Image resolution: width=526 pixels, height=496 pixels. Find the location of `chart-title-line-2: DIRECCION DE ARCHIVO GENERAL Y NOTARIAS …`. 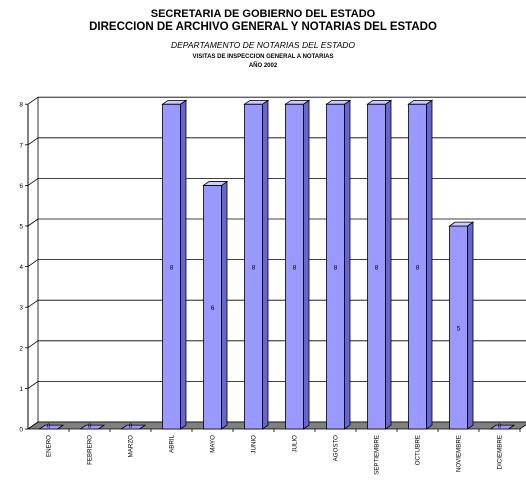

chart-title-line-2: DIRECCION DE ARCHIVO GENERAL Y NOTARIAS … is located at coordinates (263, 27).